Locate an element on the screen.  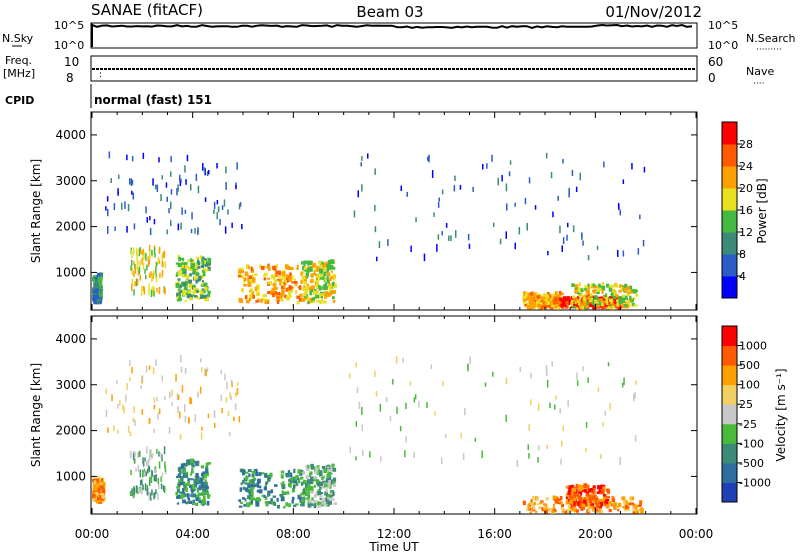
colorbar-swatch is located at coordinates (729, 336).